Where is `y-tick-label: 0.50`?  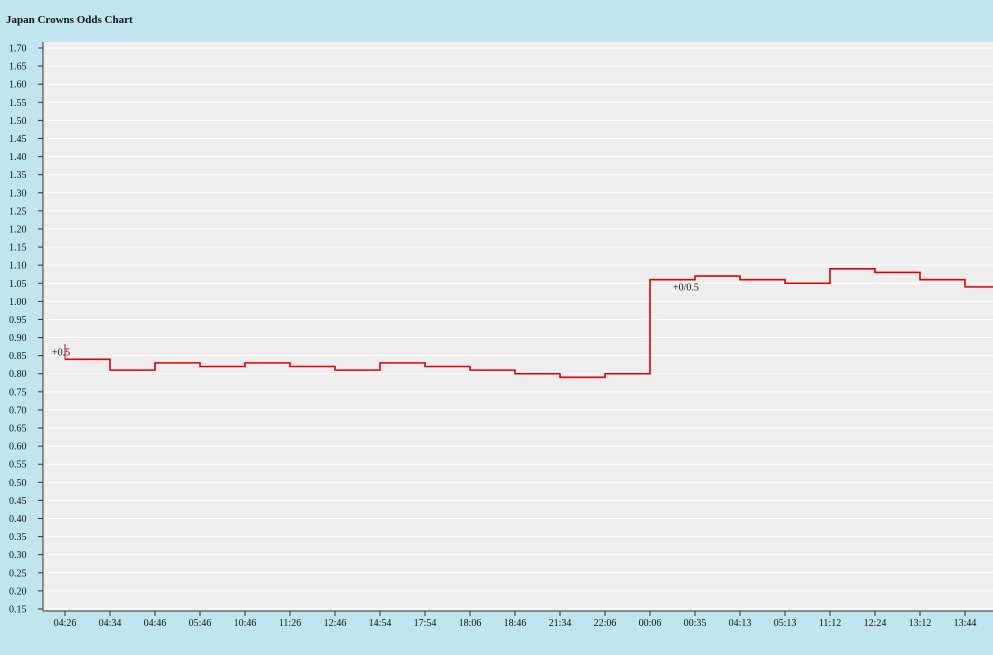
y-tick-label: 0.50 is located at coordinates (18, 483).